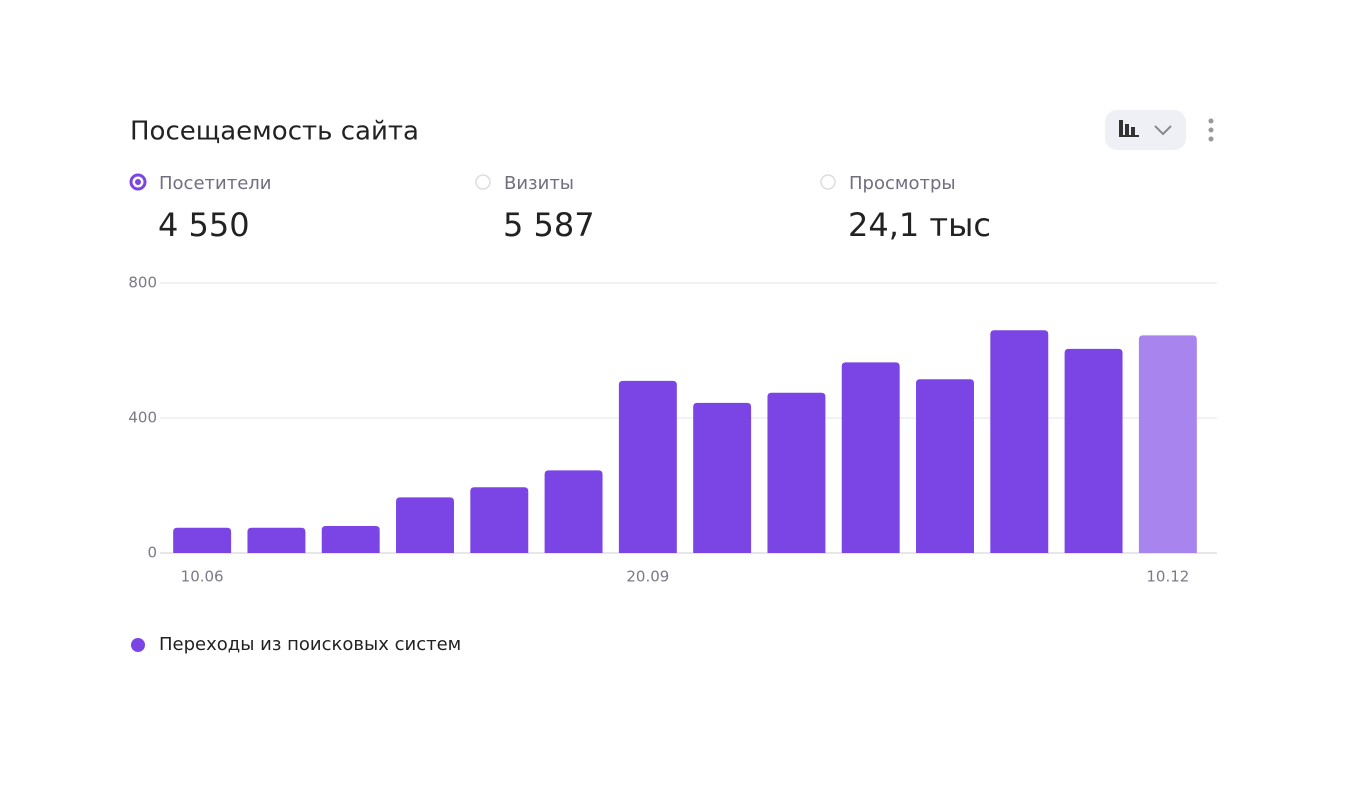 The image size is (1356, 801). What do you see at coordinates (138, 645) in the screenshot?
I see `legend-marker` at bounding box center [138, 645].